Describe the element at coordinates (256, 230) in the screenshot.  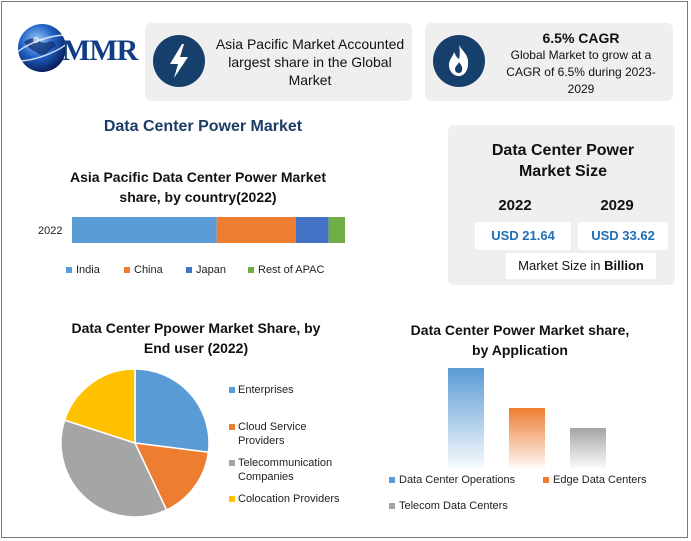
I see `bar-segment-china` at that location.